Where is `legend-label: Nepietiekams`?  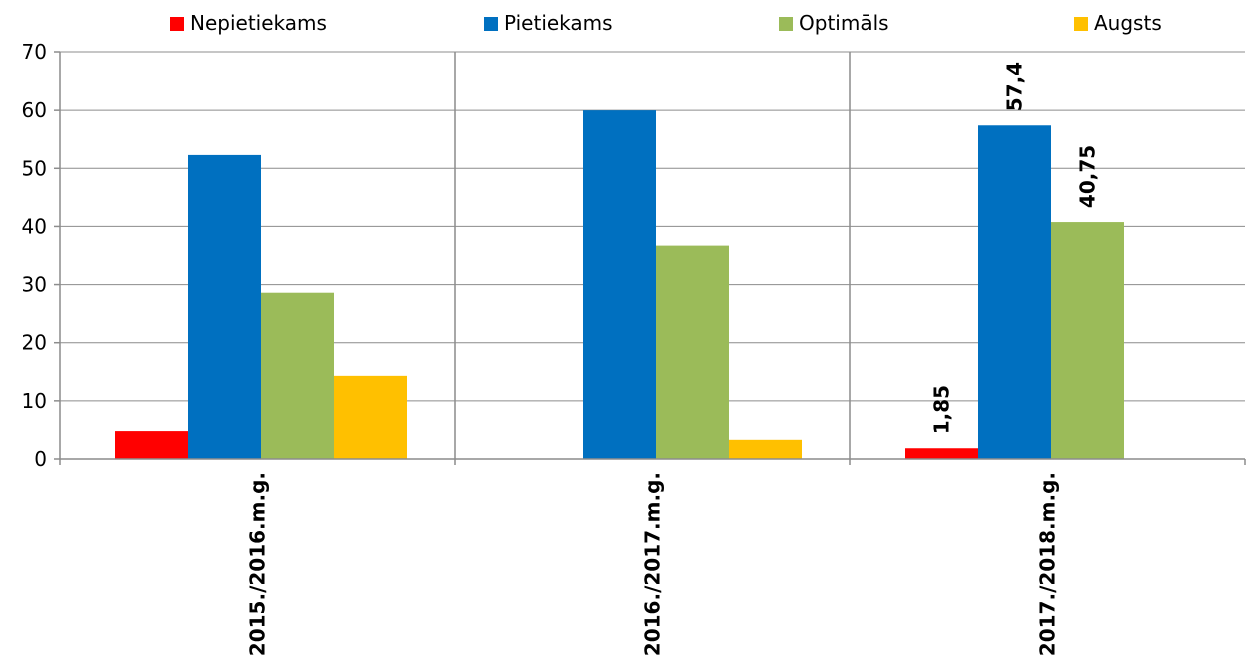
legend-label: Nepietiekams is located at coordinates (258, 23).